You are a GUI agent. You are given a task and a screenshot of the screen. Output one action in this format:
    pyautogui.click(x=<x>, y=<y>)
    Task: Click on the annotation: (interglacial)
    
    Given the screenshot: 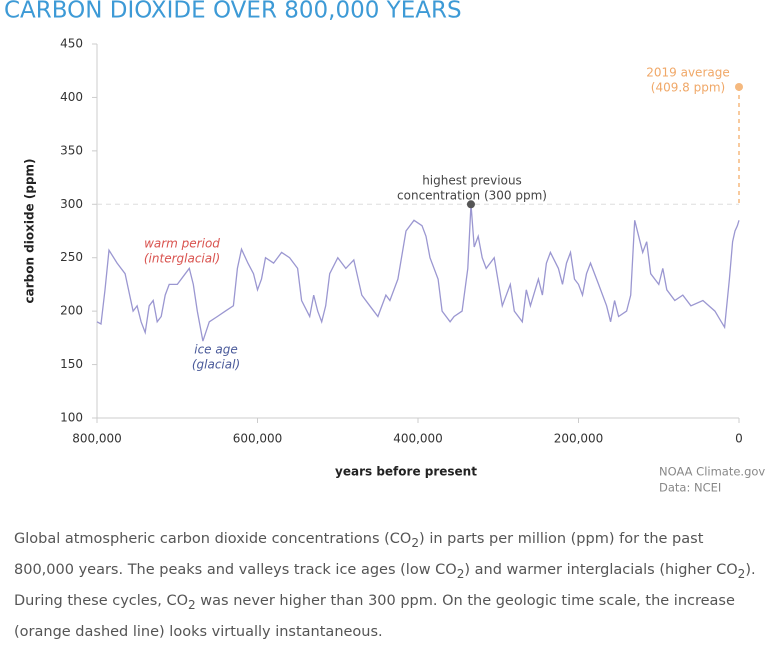 What is the action you would take?
    pyautogui.click(x=182, y=259)
    